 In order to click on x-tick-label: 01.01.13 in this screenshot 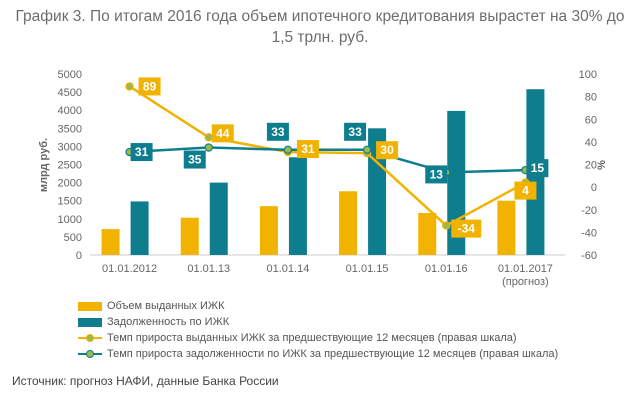, I will do `click(208, 269)`.